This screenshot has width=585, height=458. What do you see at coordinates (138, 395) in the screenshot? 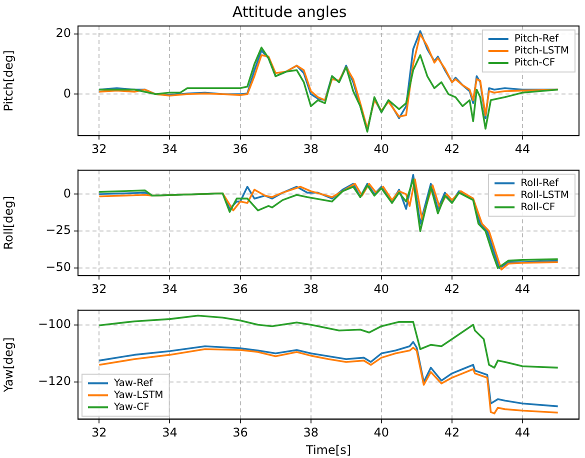
I see `legend-label: Yaw-LSTM` at bounding box center [138, 395].